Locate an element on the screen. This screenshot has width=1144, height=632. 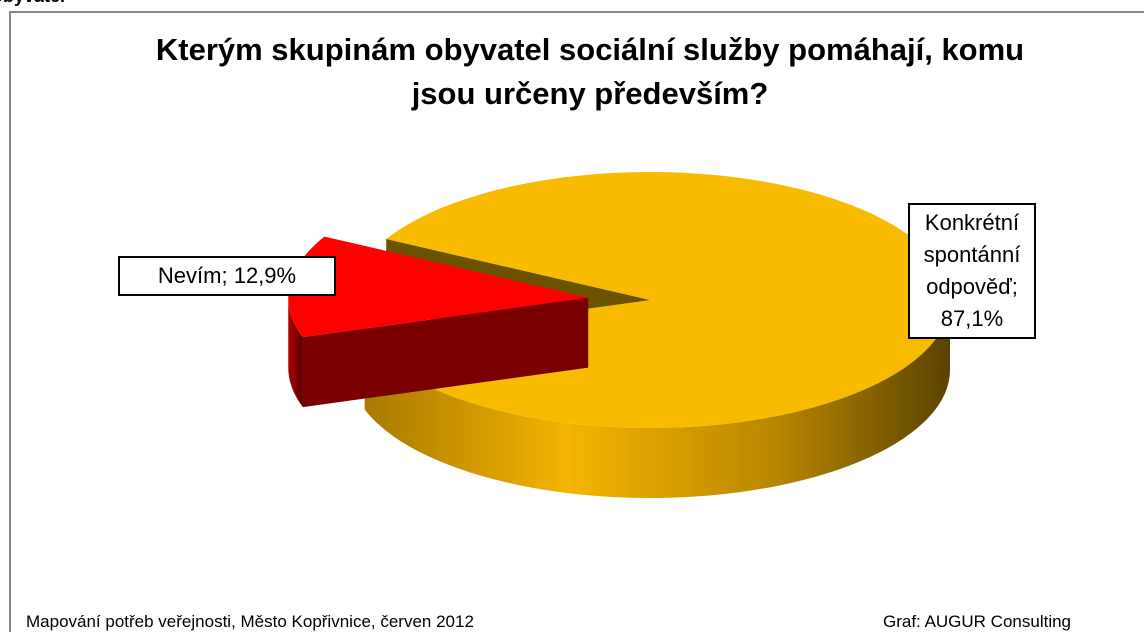
data-label: Nevím; 12,9% is located at coordinates (227, 276).